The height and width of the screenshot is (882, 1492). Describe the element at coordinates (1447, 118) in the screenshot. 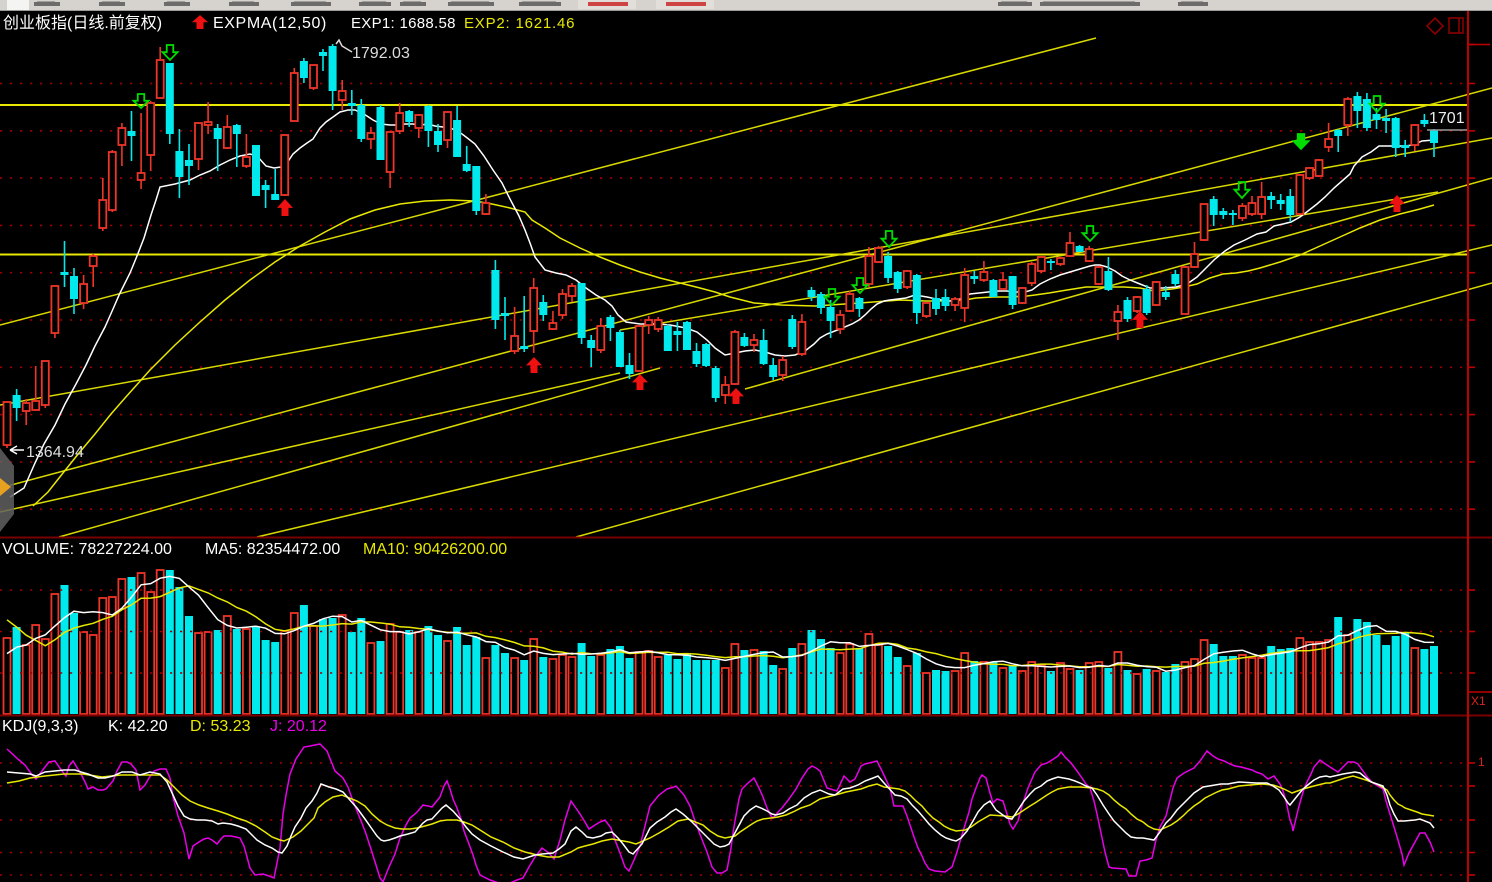

I see `svg-text: 1701` at that location.